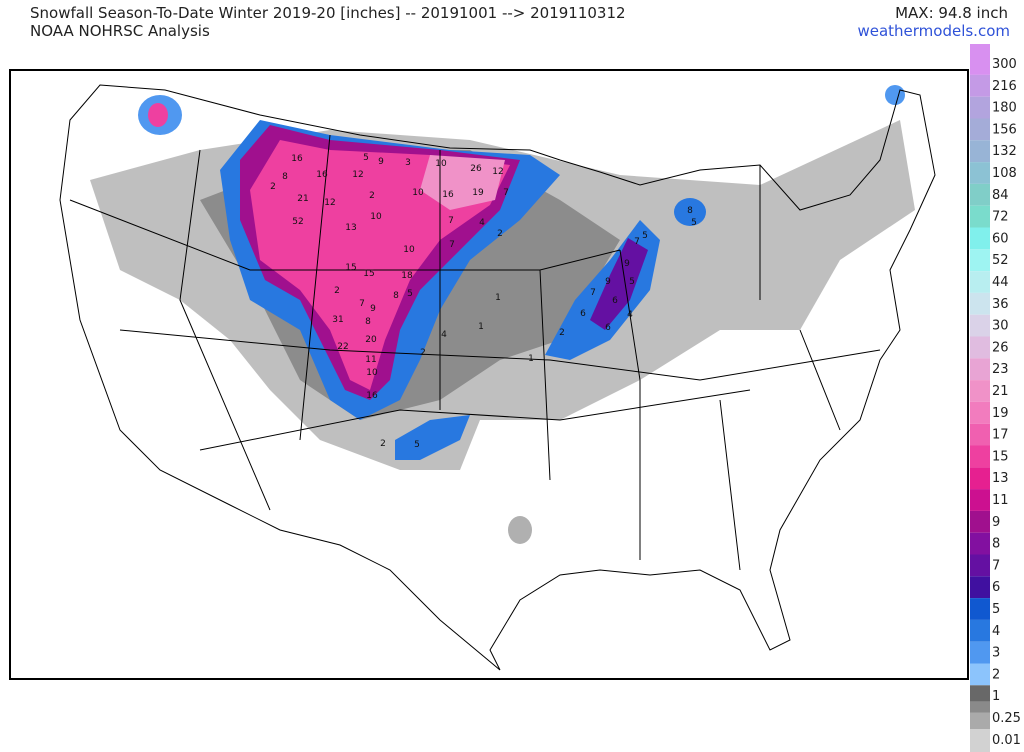 This screenshot has height=752, width=1024. What do you see at coordinates (1000, 435) in the screenshot?
I see `colorbar-label: 17` at bounding box center [1000, 435].